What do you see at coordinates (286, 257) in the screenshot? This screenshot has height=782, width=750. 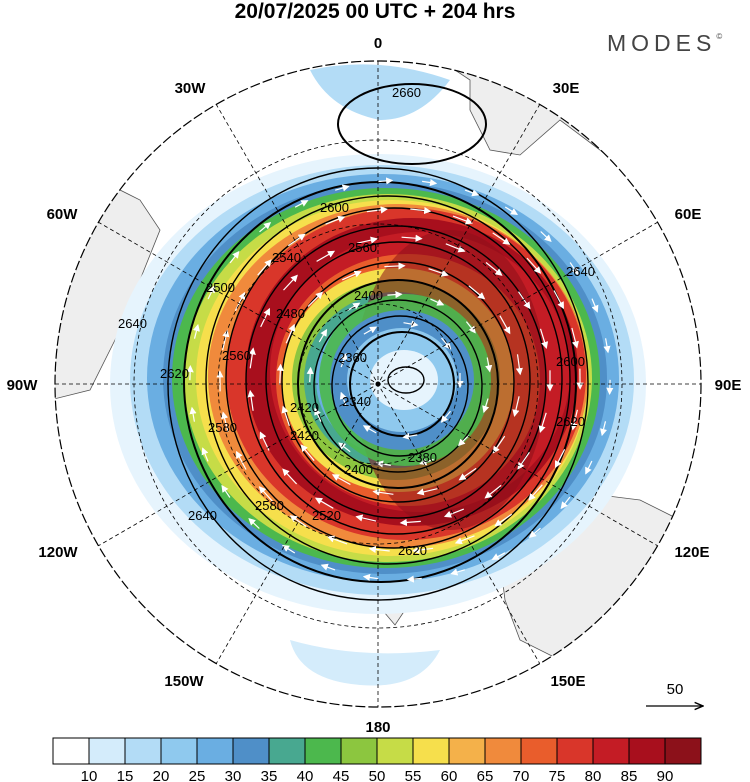 I see `contour-label: 2540` at bounding box center [286, 257].